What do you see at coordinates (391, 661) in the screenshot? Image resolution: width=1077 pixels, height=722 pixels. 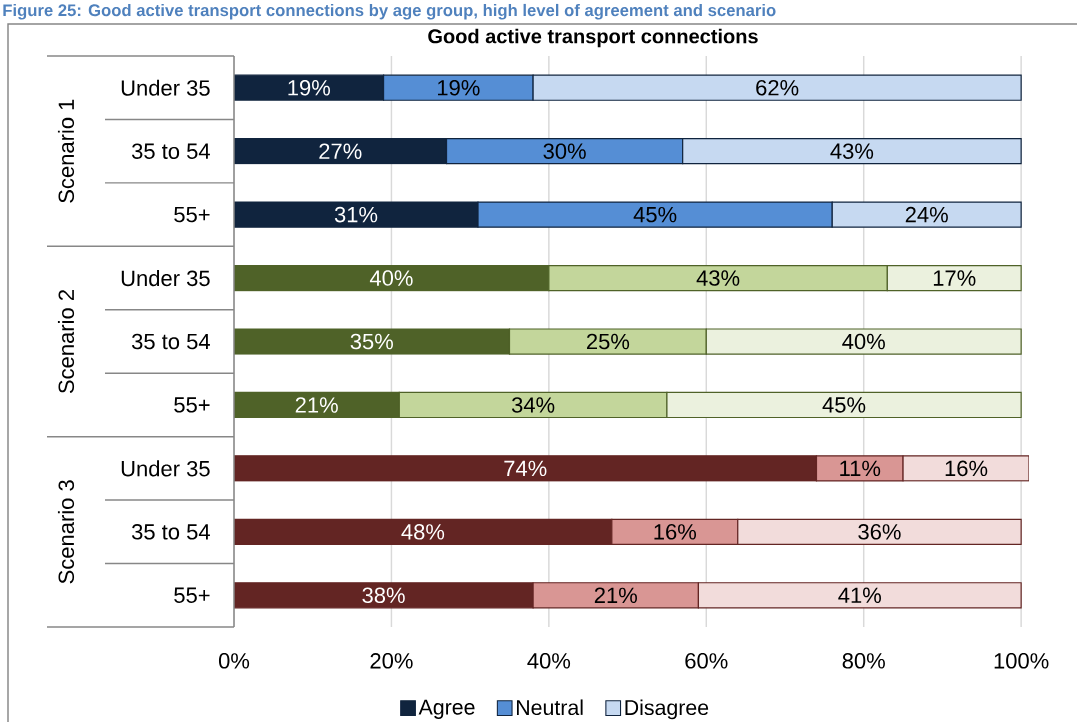 I see `x-tick-label: 20%` at bounding box center [391, 661].